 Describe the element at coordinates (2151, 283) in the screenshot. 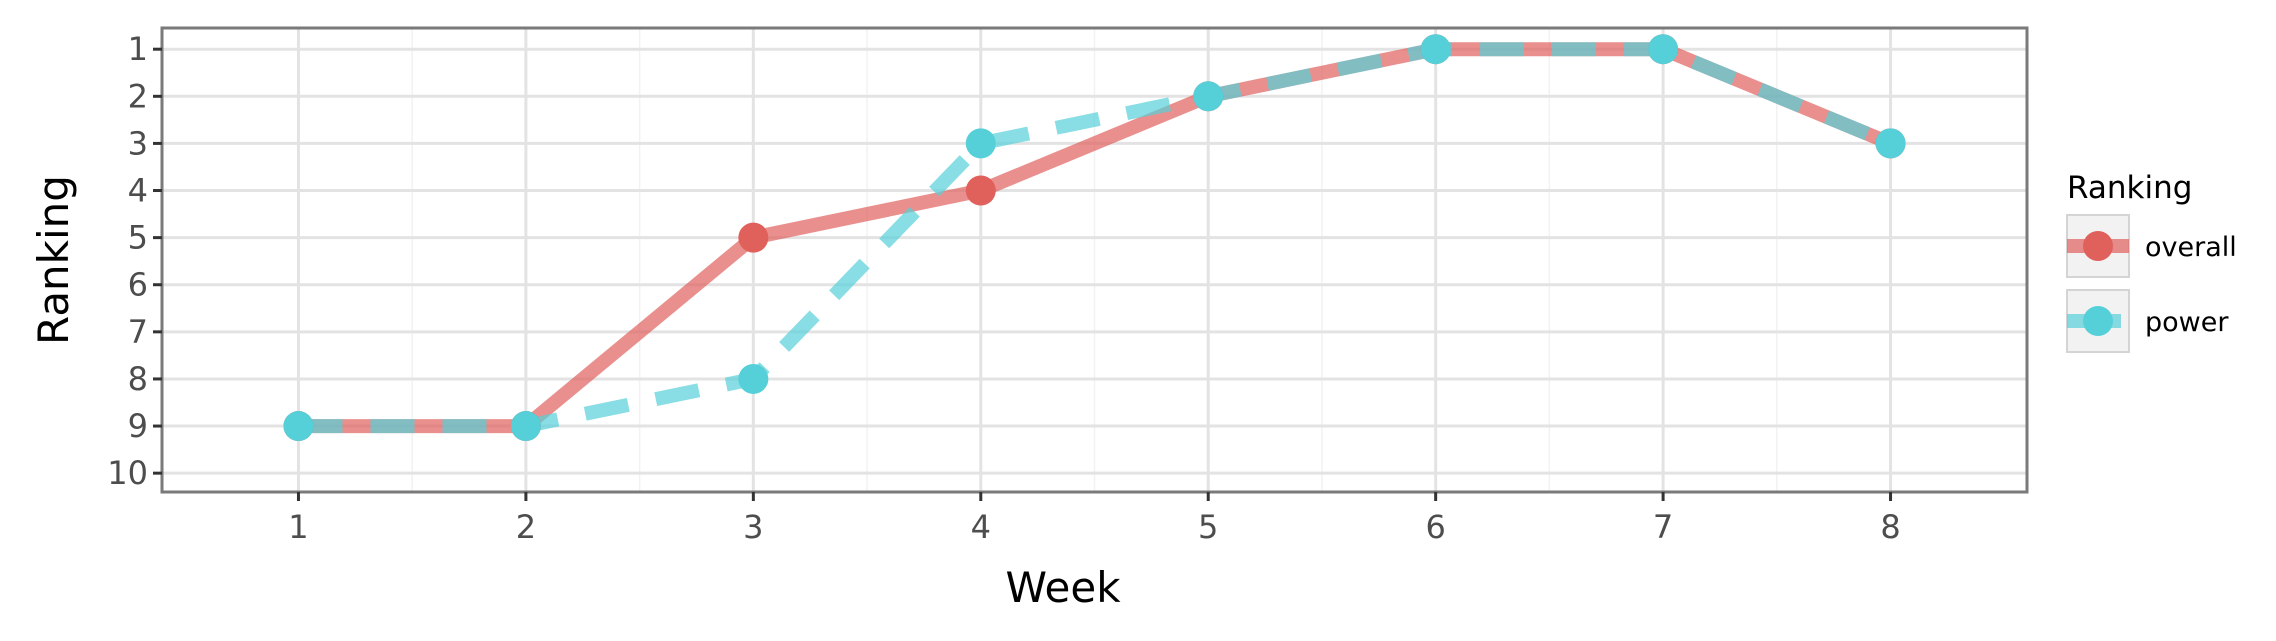

I see `legend-items: overall power` at that location.